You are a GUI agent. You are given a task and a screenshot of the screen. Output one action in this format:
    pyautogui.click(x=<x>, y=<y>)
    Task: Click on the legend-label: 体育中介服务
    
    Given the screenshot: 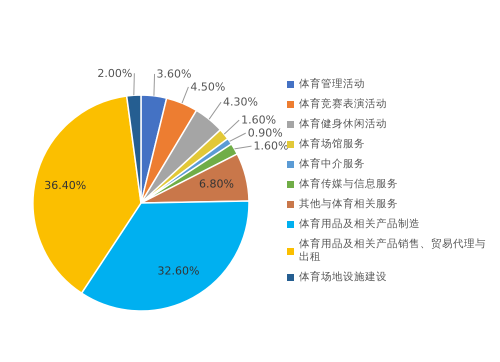 What is the action you would take?
    pyautogui.click(x=332, y=164)
    